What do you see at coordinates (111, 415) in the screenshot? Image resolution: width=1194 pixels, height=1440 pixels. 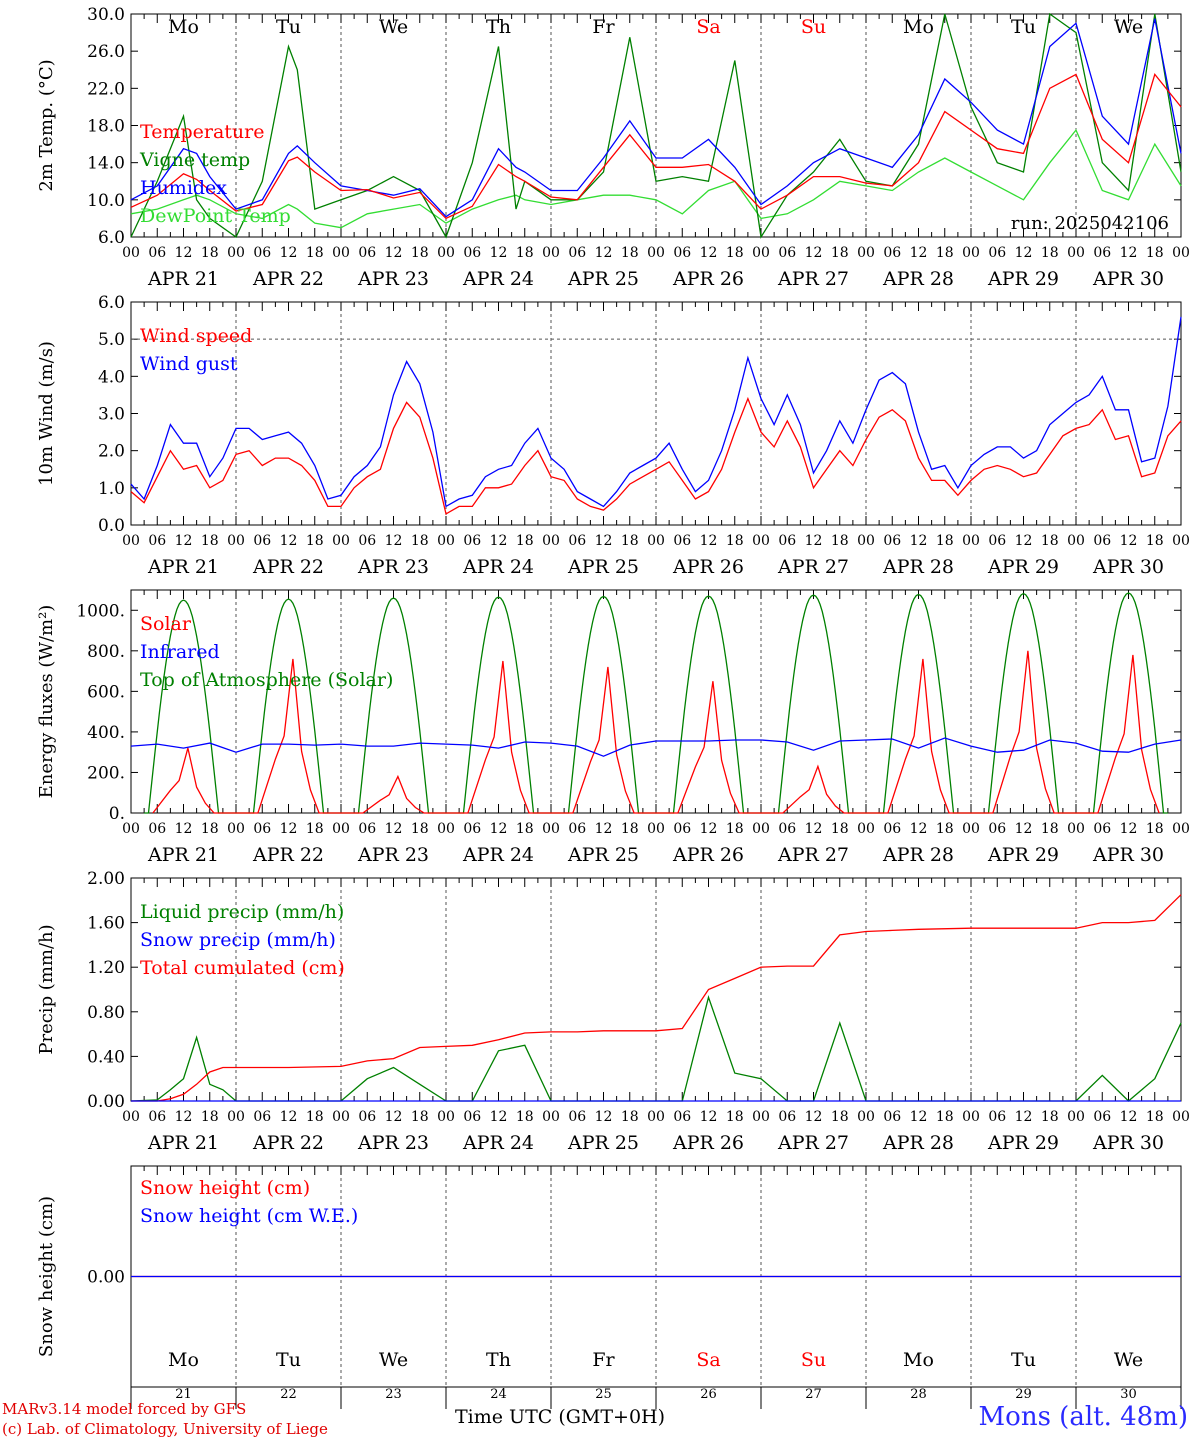 I see `y-tick-label: 3.0` at bounding box center [111, 415].